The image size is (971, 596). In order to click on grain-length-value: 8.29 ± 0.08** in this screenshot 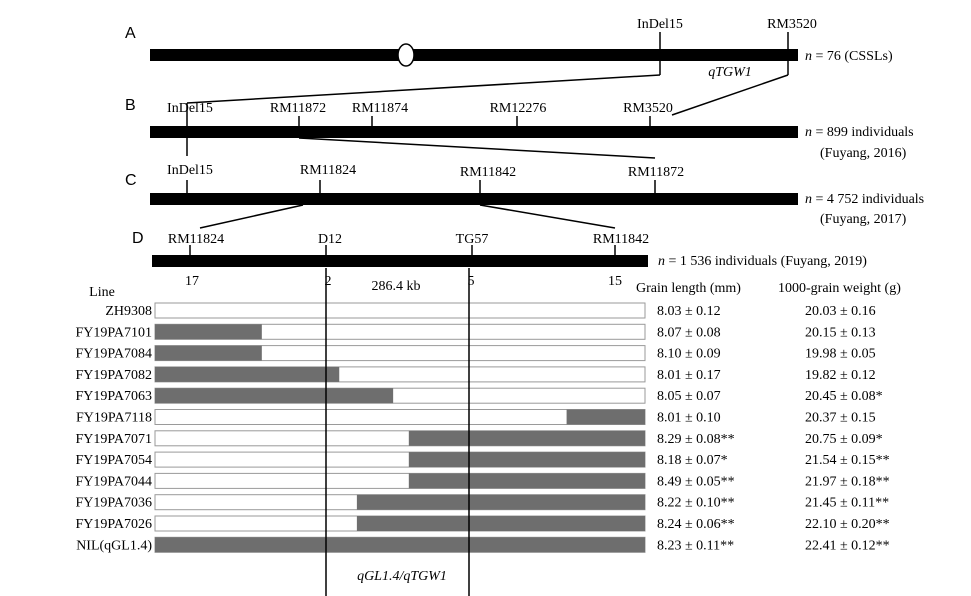, I will do `click(696, 439)`.